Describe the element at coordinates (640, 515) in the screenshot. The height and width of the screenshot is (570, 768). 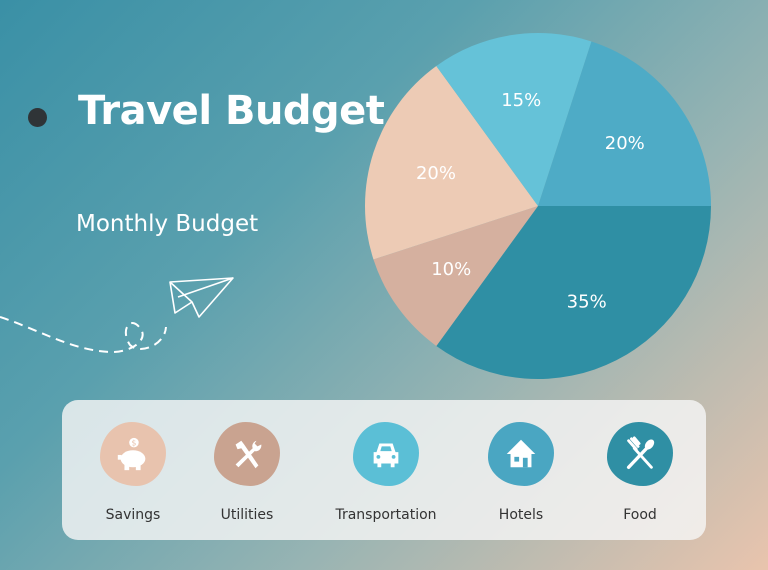
I see `legend-label: Food` at that location.